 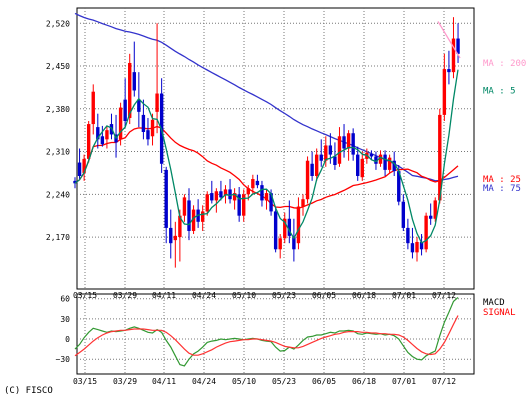 What do you see at coordinates (28, 391) in the screenshot?
I see `copyright-text: (C) FISCO` at bounding box center [28, 391].